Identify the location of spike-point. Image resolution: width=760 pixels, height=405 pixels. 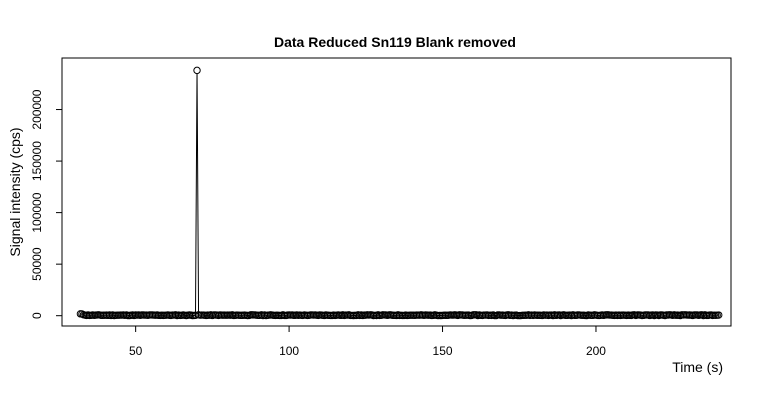
(197, 70).